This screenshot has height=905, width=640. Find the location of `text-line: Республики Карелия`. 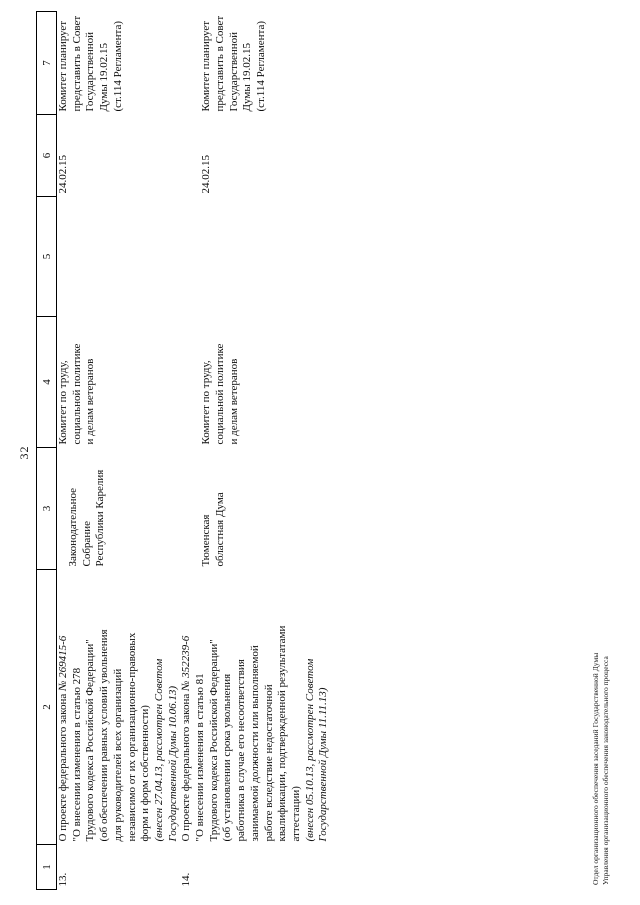

text-line: Республики Карелия is located at coordinates (100, 518).